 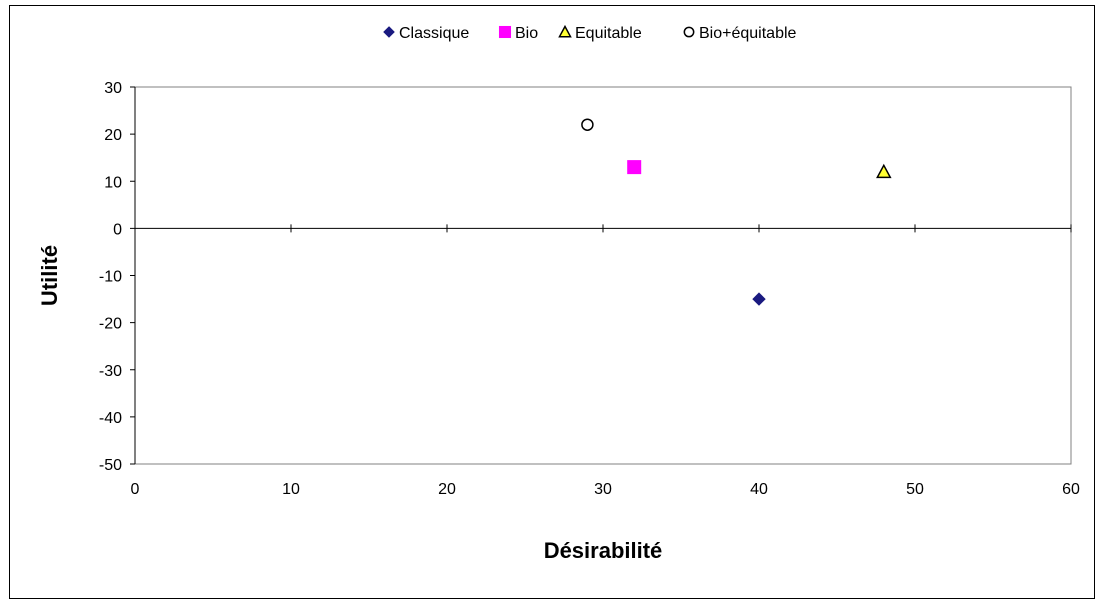 I want to click on x-tick-label: 0, so click(x=135, y=489).